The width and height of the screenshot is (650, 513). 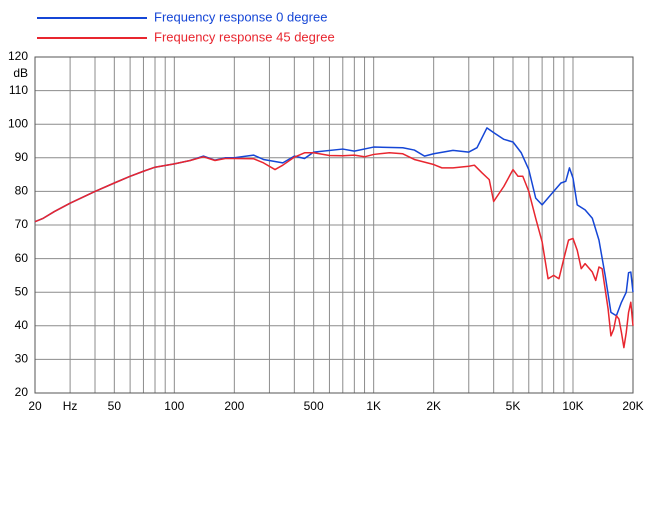 I want to click on y-tick-label: 100, so click(x=18, y=123).